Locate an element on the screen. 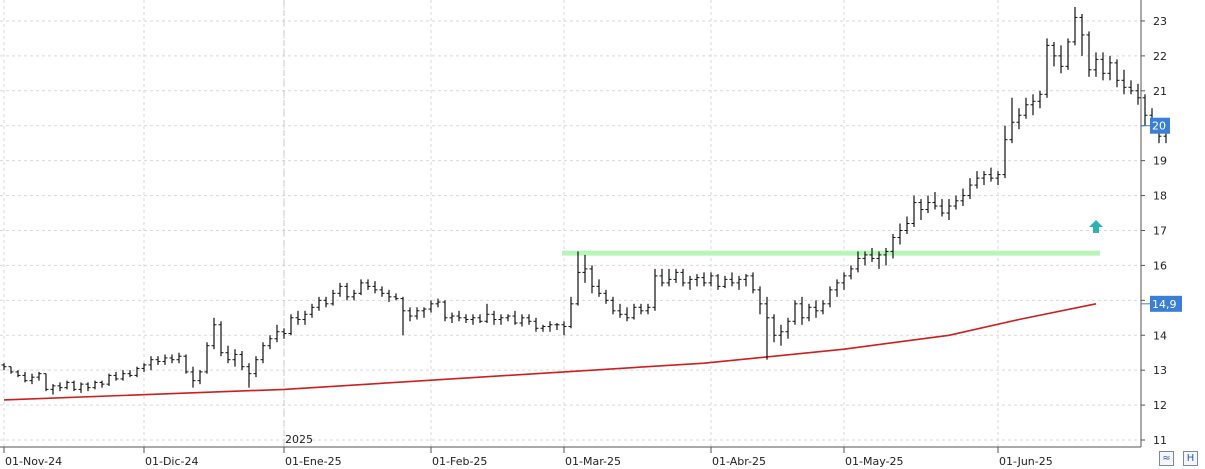 The height and width of the screenshot is (469, 1205). y-tick-label: 16 is located at coordinates (1160, 265).